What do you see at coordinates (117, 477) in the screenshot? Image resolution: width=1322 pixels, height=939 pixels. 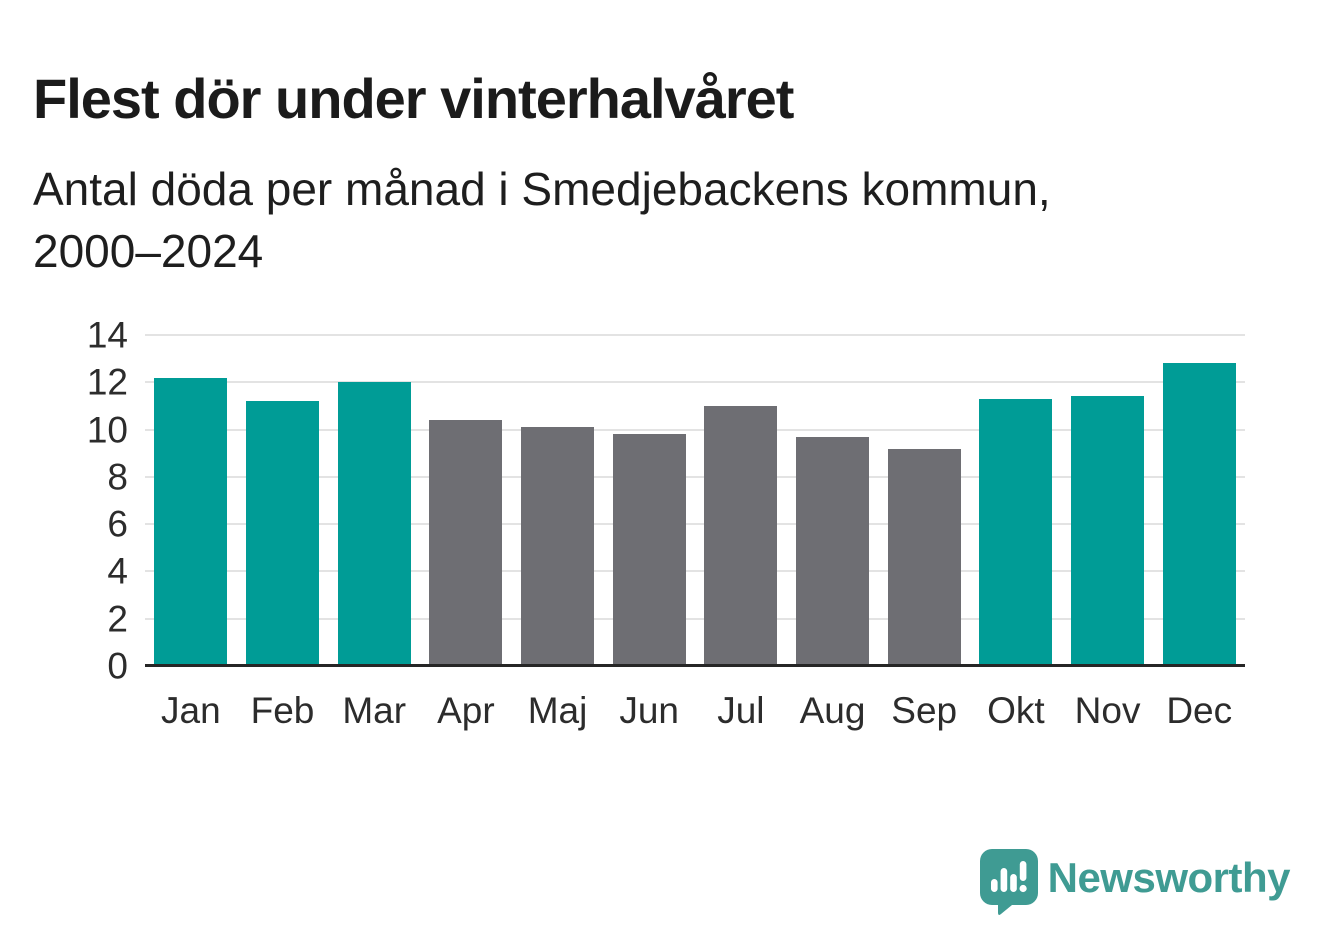 I see `y-tick-label-8: 8` at bounding box center [117, 477].